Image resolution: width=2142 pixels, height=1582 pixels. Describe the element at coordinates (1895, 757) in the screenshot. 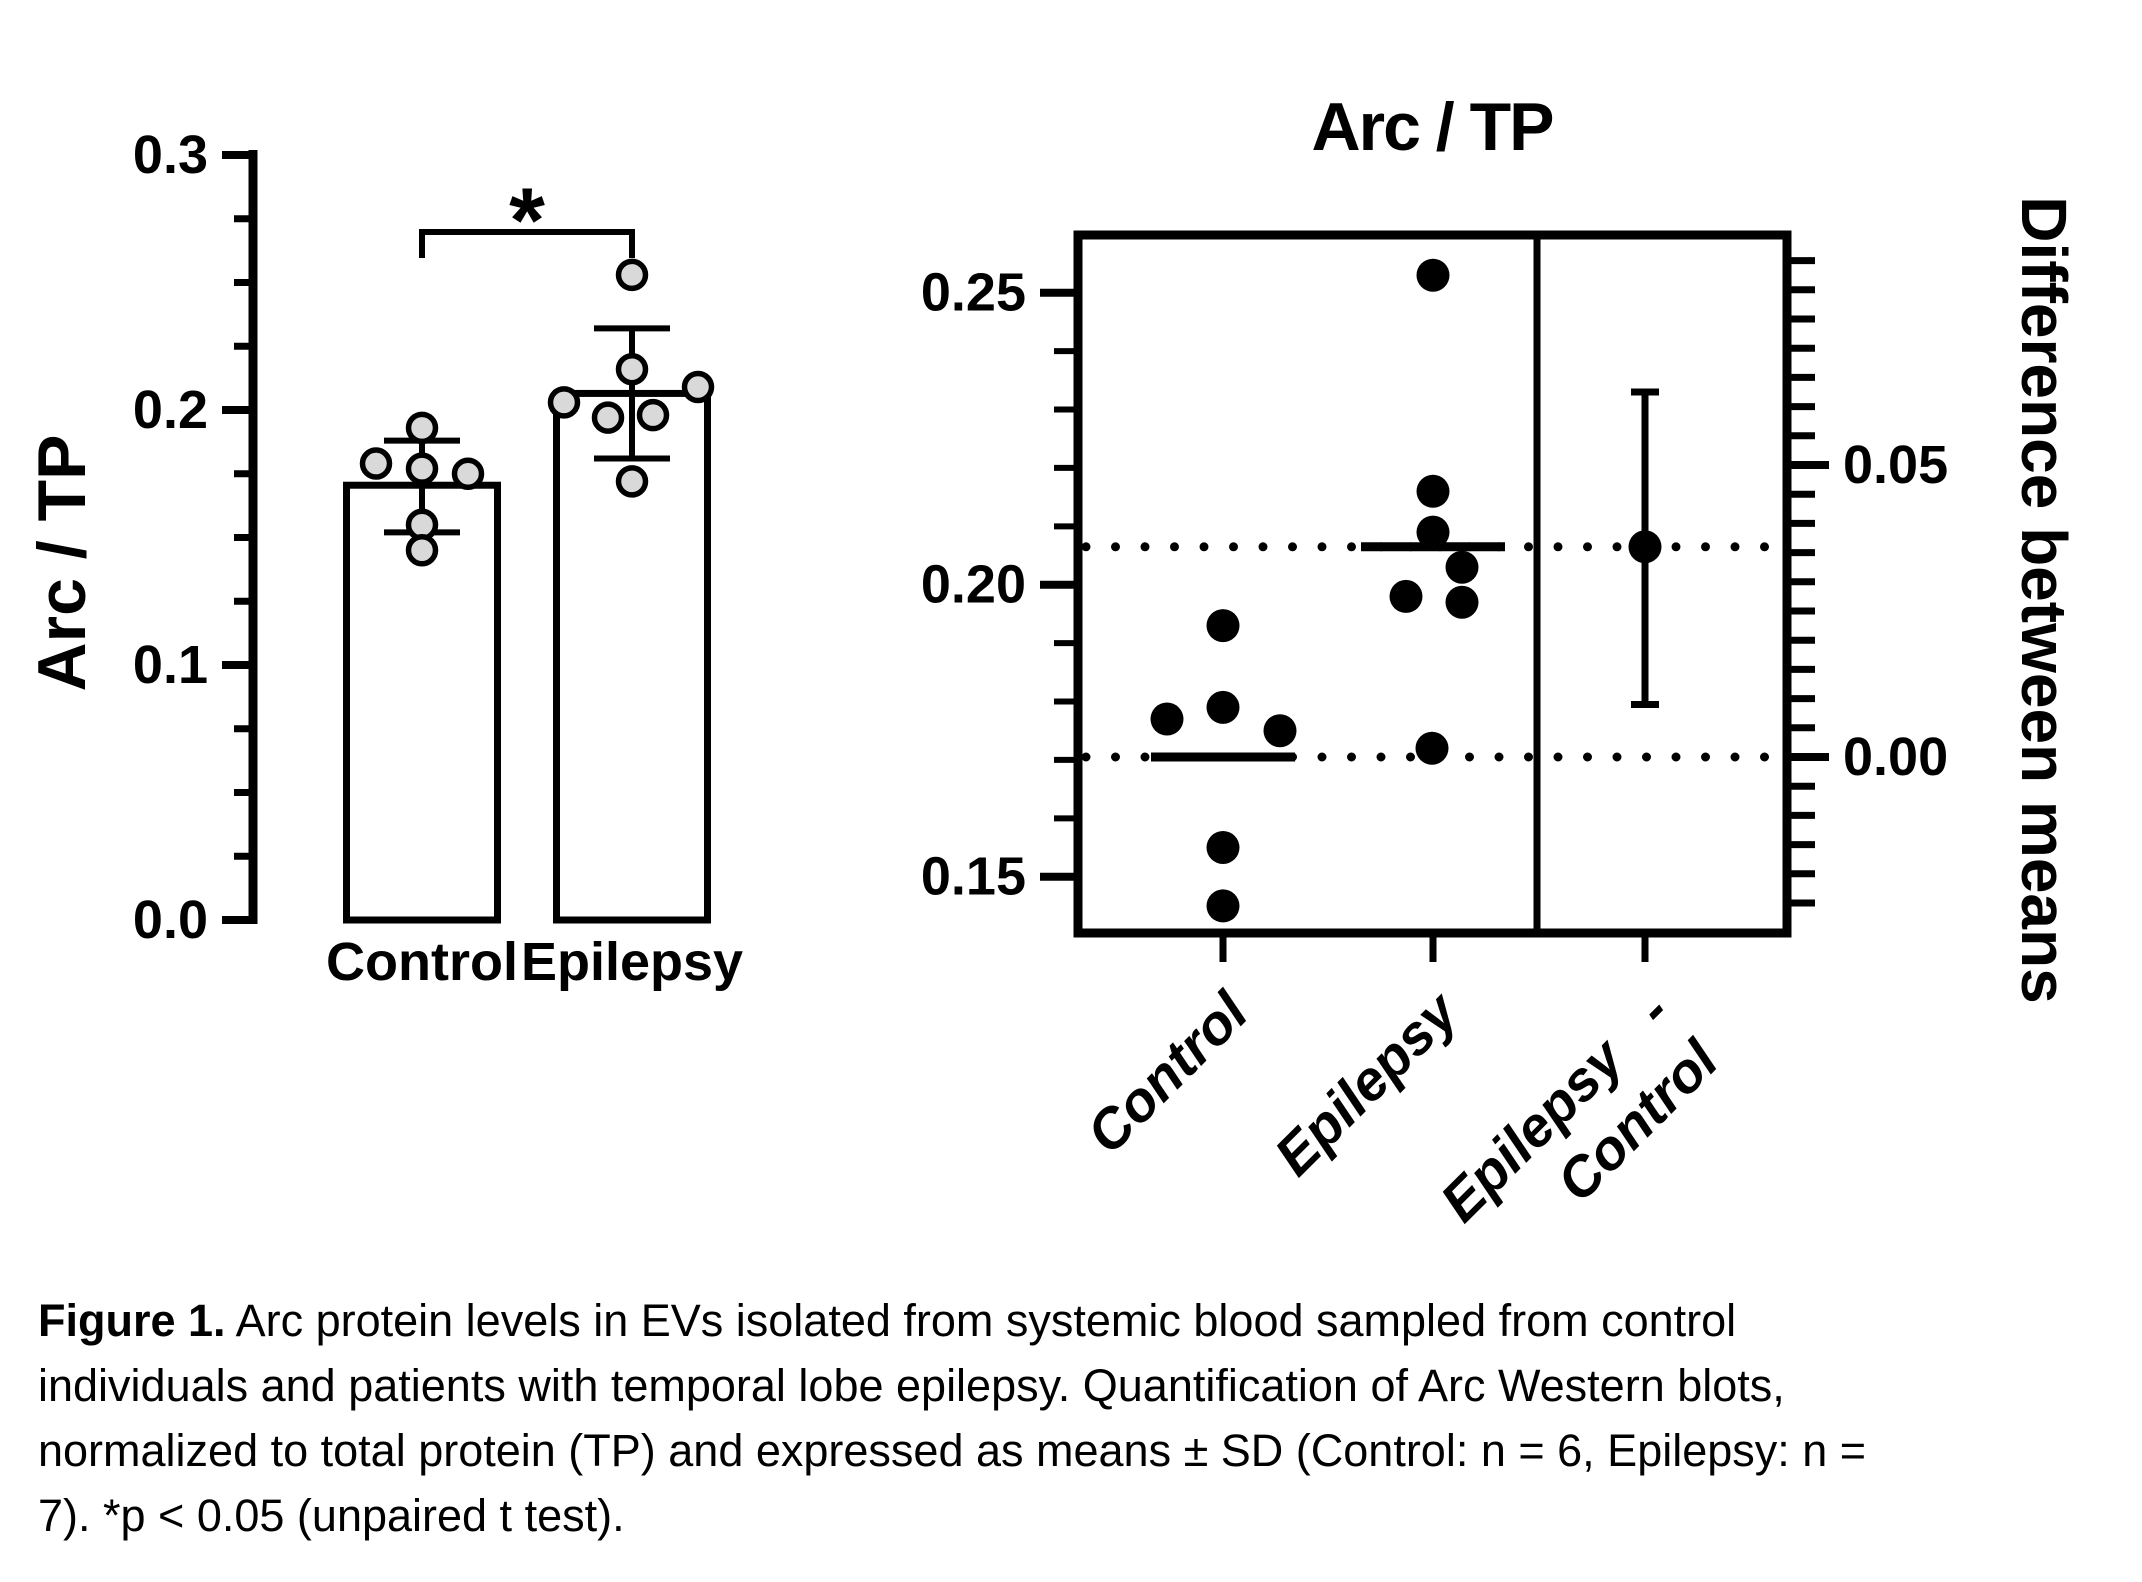

I see `difference-axis-tick-label: 0.00` at that location.